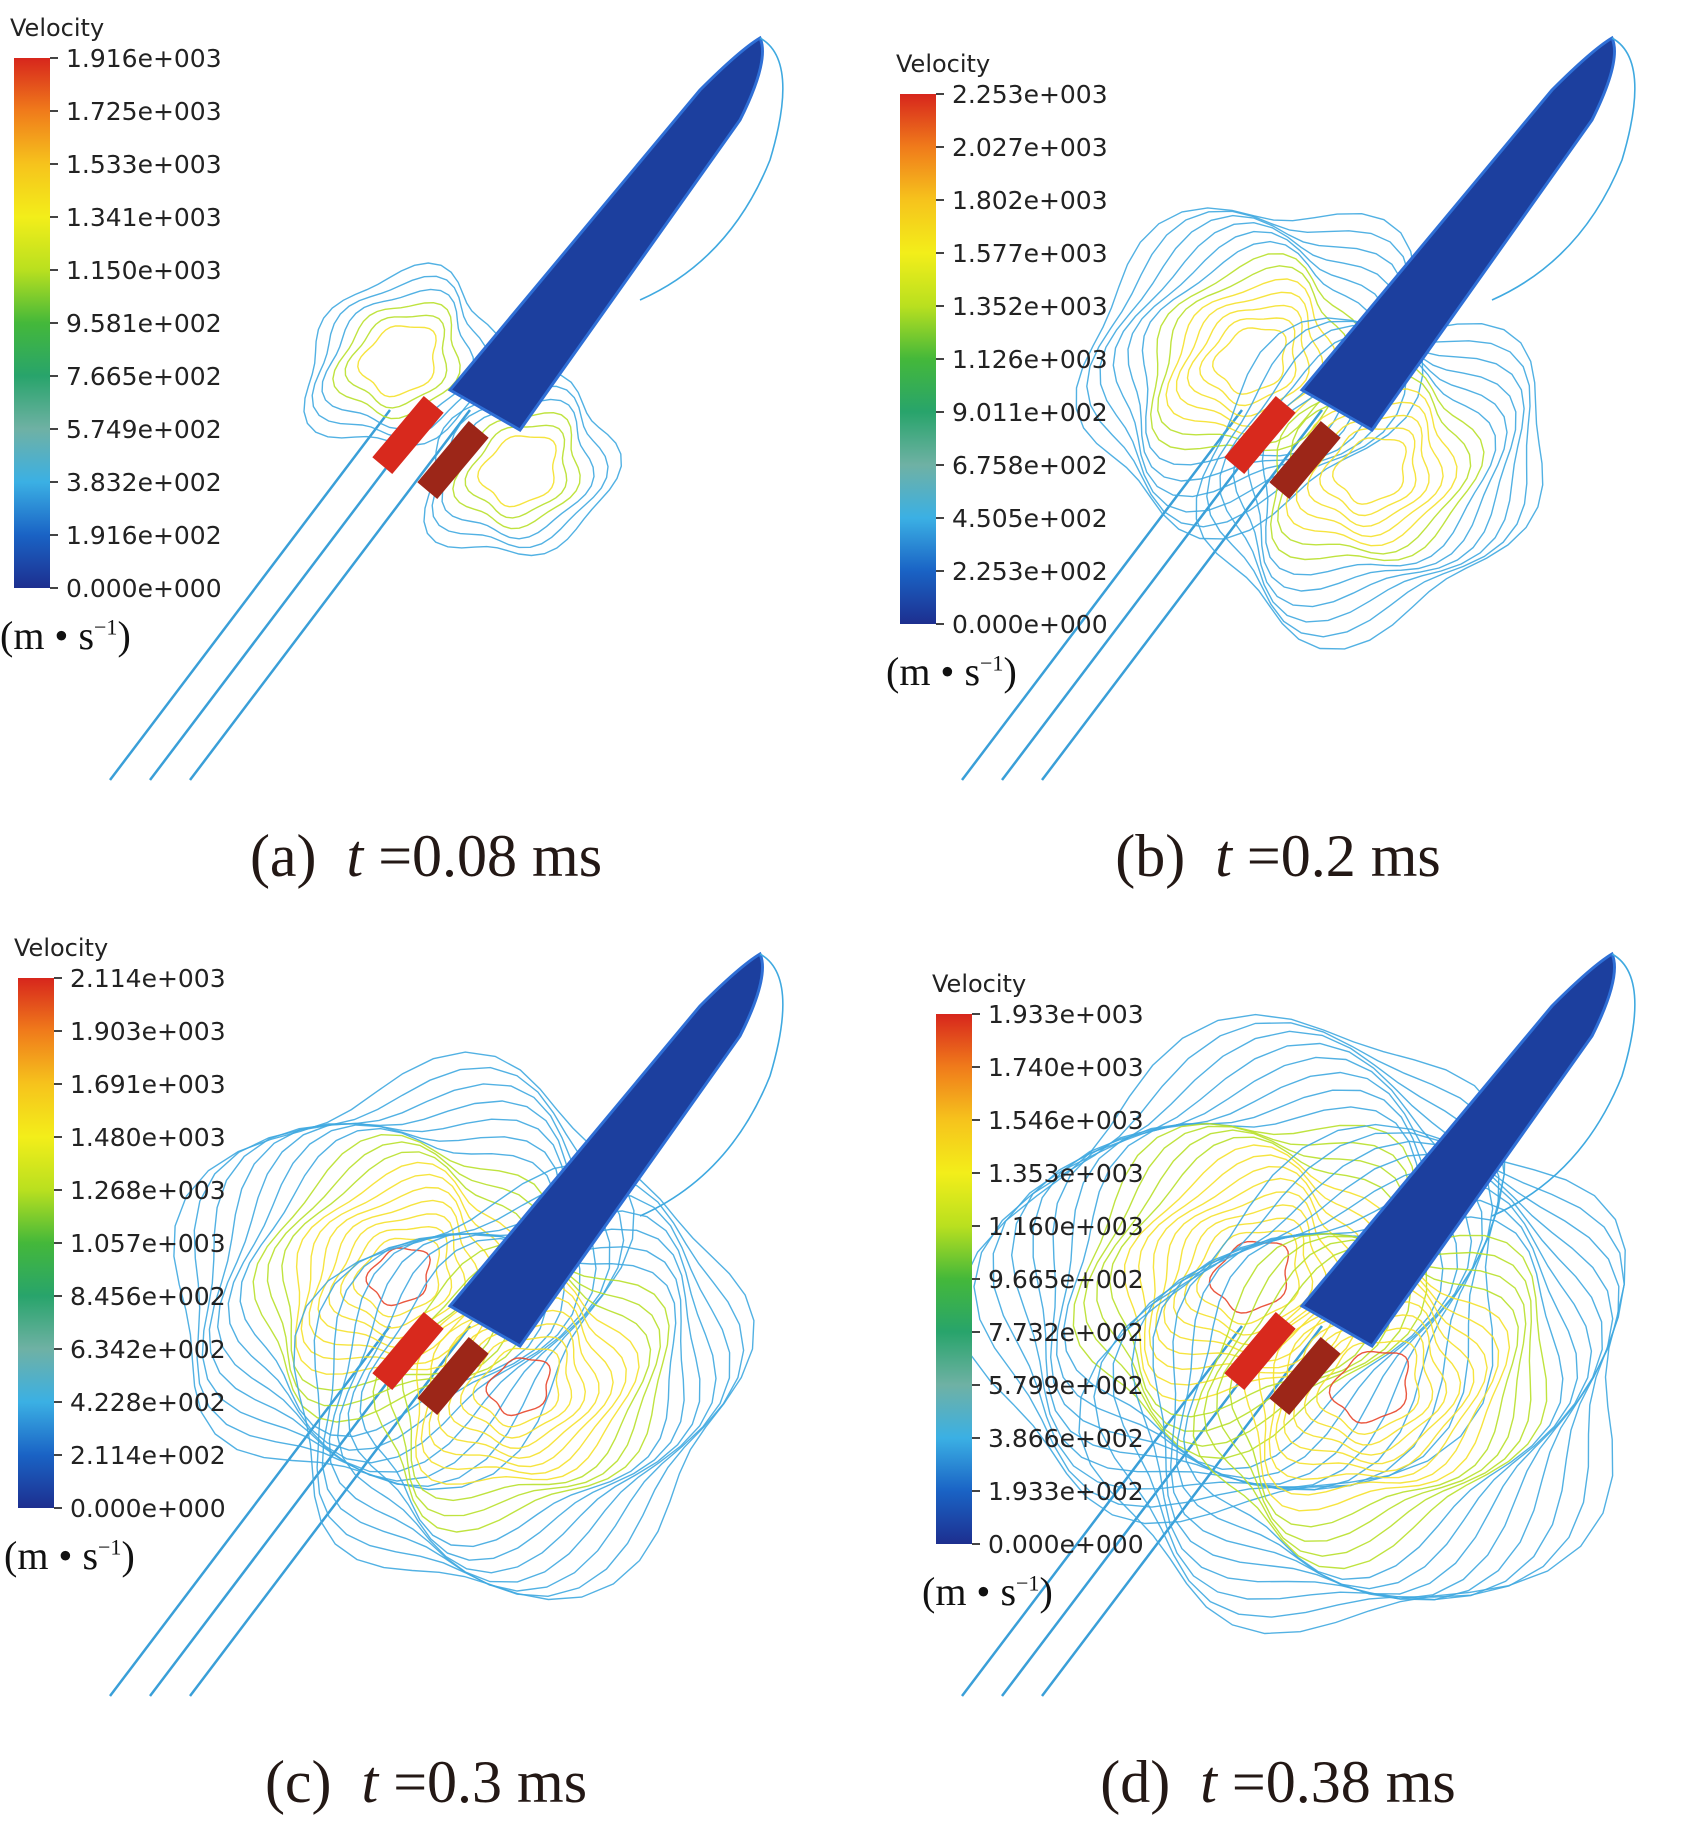  I want to click on legend-tick: 3.866e+002, so click(1058, 1438).